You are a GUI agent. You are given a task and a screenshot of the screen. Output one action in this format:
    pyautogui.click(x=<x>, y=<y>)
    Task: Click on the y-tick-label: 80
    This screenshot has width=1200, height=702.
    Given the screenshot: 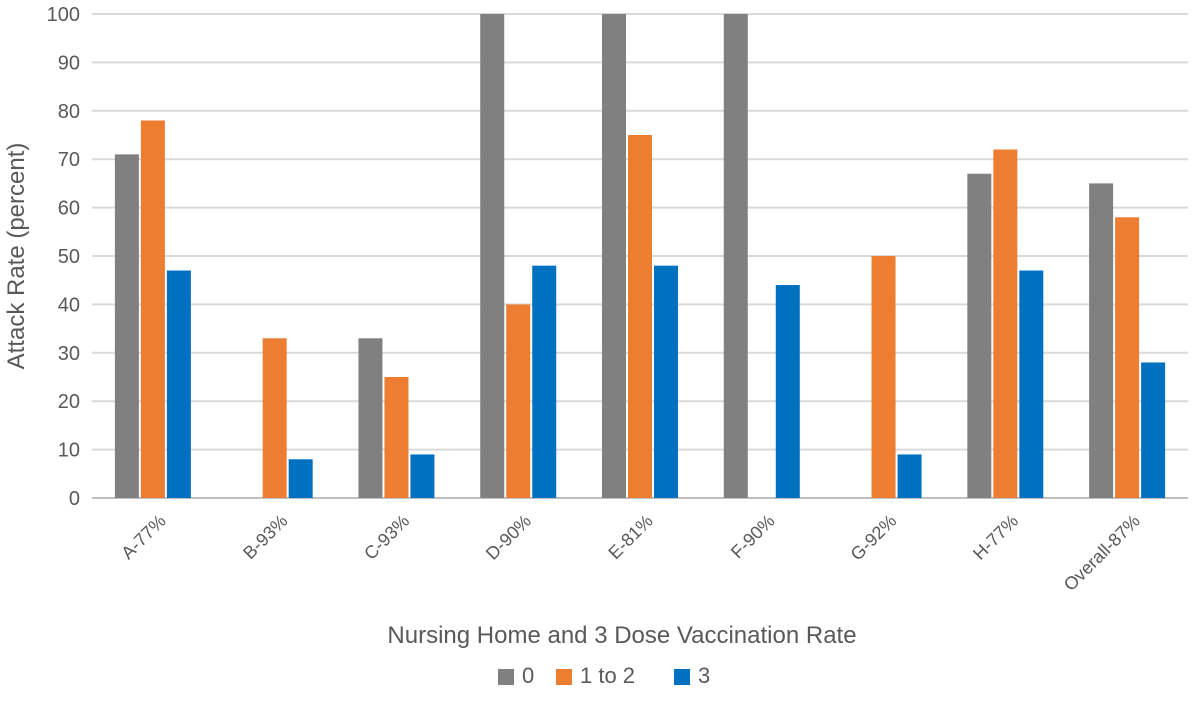 What is the action you would take?
    pyautogui.click(x=69, y=112)
    